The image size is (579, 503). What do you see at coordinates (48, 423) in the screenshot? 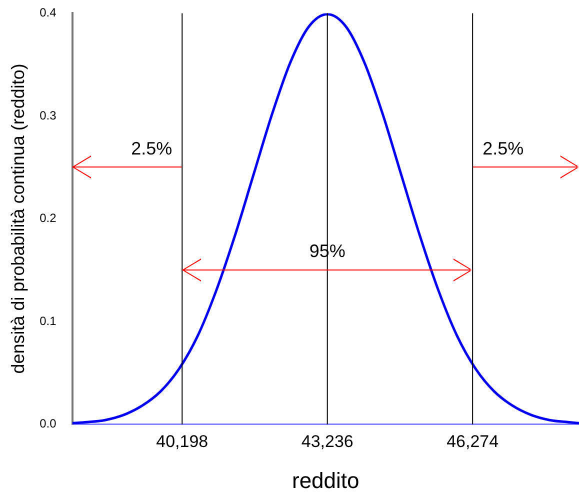
I see `y-tick-label: 0.0` at bounding box center [48, 423].